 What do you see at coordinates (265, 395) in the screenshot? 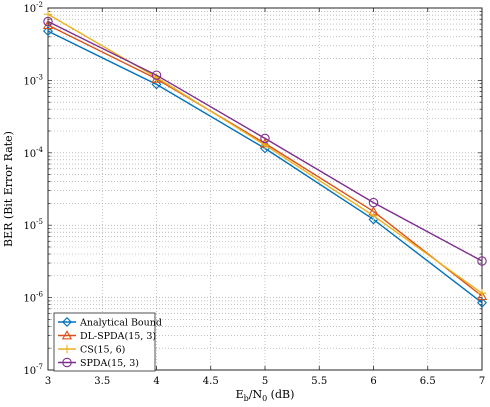
I see `x-axis-label: Eb/N0 (dB)` at bounding box center [265, 395].